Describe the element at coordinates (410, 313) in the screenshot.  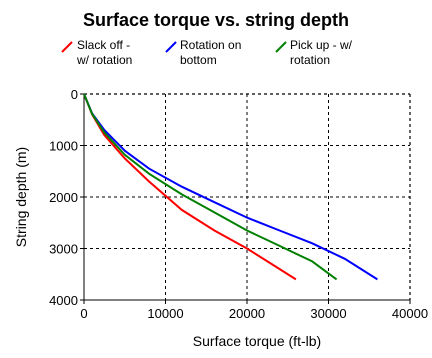
I see `x-tick-label: 40000` at that location.